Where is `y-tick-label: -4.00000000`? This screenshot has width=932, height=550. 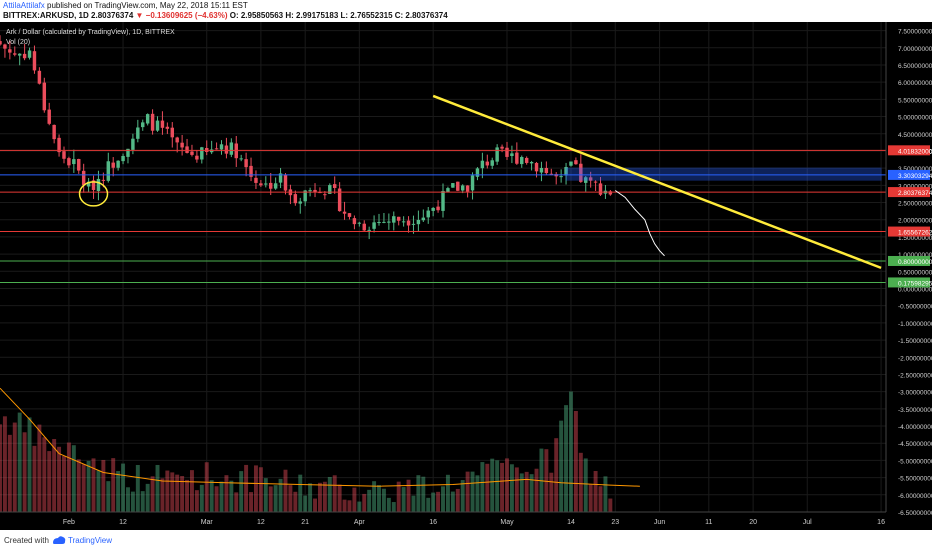
y-tick-label: -4.00000000 is located at coordinates (915, 427).